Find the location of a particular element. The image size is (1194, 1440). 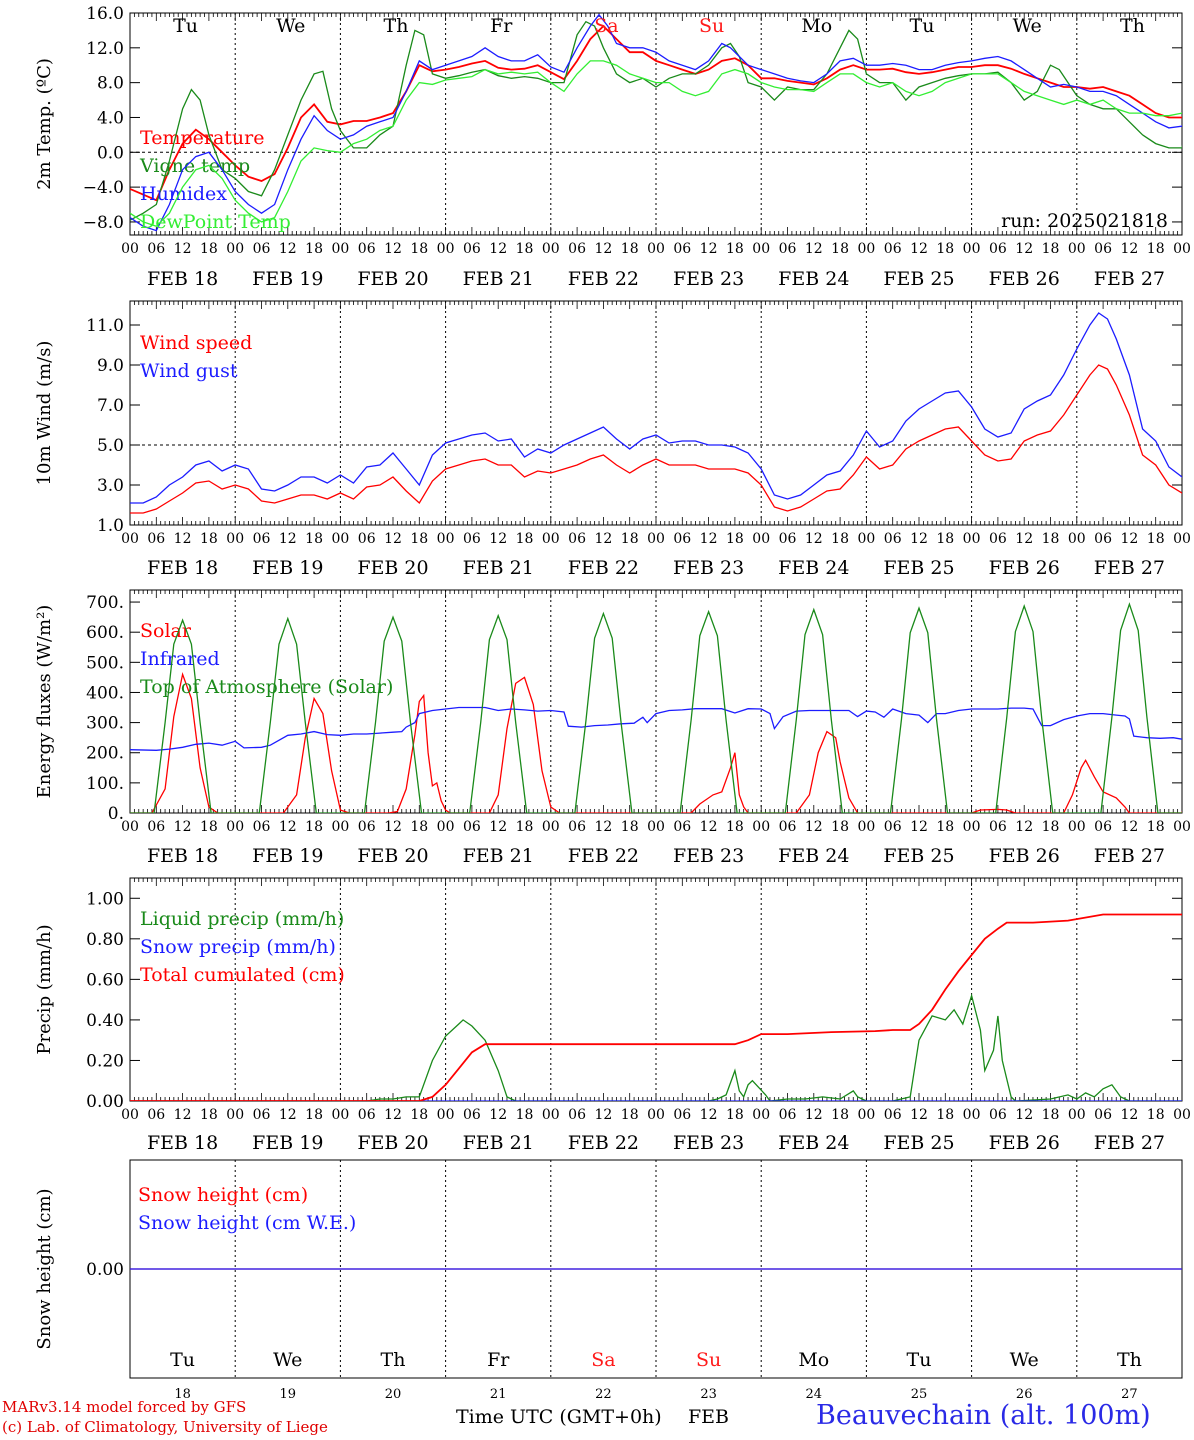

y-tick-label: 400. is located at coordinates (105, 693).